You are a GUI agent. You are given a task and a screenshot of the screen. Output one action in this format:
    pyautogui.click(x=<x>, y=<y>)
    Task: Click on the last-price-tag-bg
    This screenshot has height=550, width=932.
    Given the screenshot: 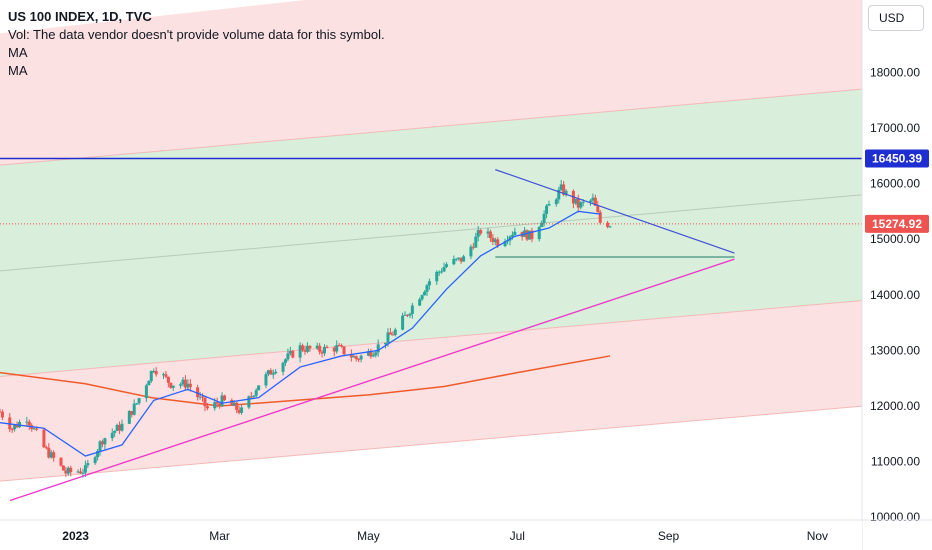 What is the action you would take?
    pyautogui.click(x=897, y=223)
    